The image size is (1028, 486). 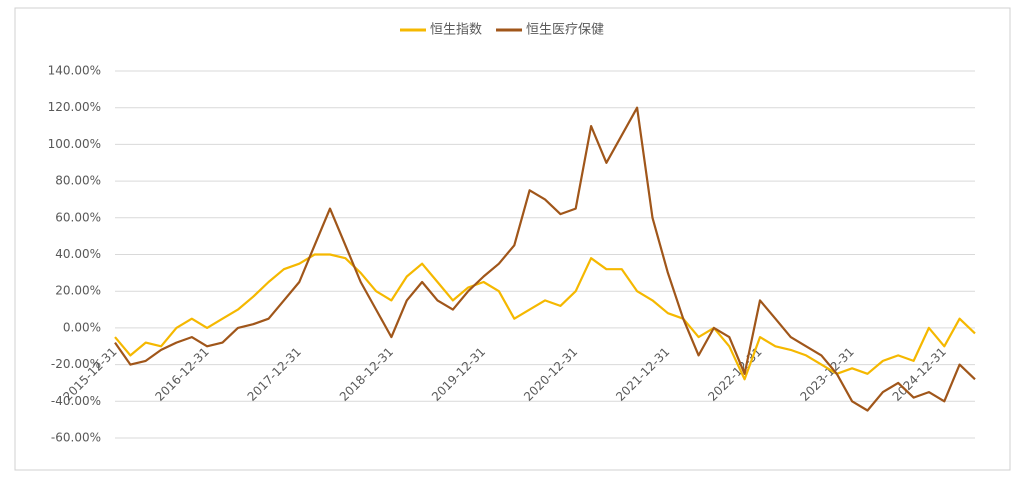 I want to click on y-tick-label: 40.00%, so click(x=78, y=254).